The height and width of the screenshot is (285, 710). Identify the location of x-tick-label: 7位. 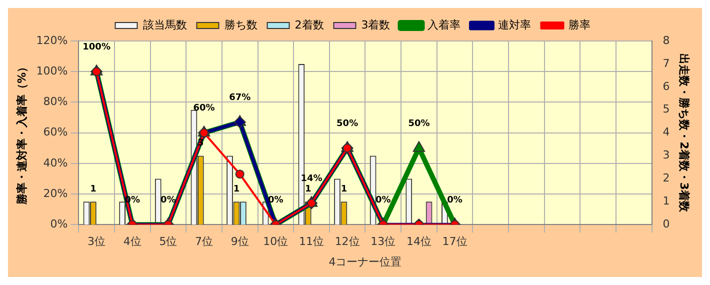
(204, 241).